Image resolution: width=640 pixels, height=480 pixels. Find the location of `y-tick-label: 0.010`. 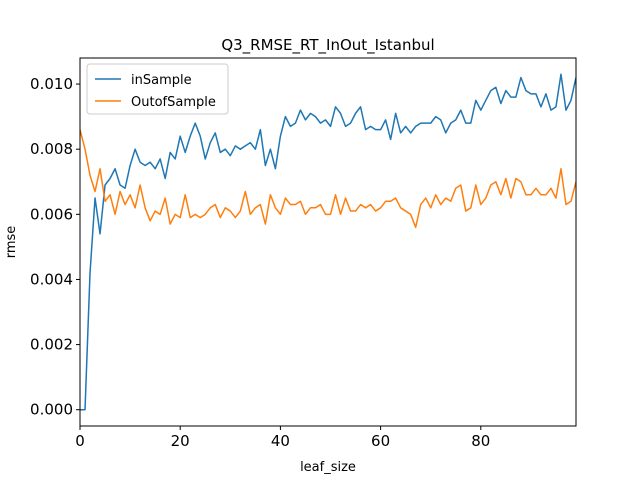

y-tick-label: 0.010 is located at coordinates (51, 84).